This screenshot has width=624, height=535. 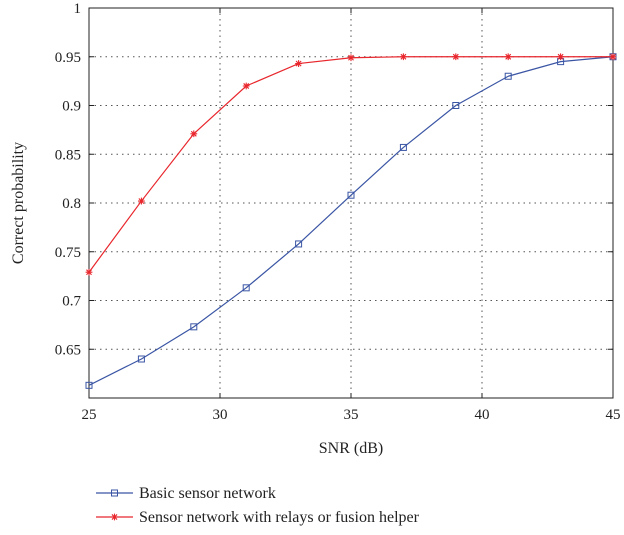 I want to click on y-tick-label: 1, so click(x=78, y=9).